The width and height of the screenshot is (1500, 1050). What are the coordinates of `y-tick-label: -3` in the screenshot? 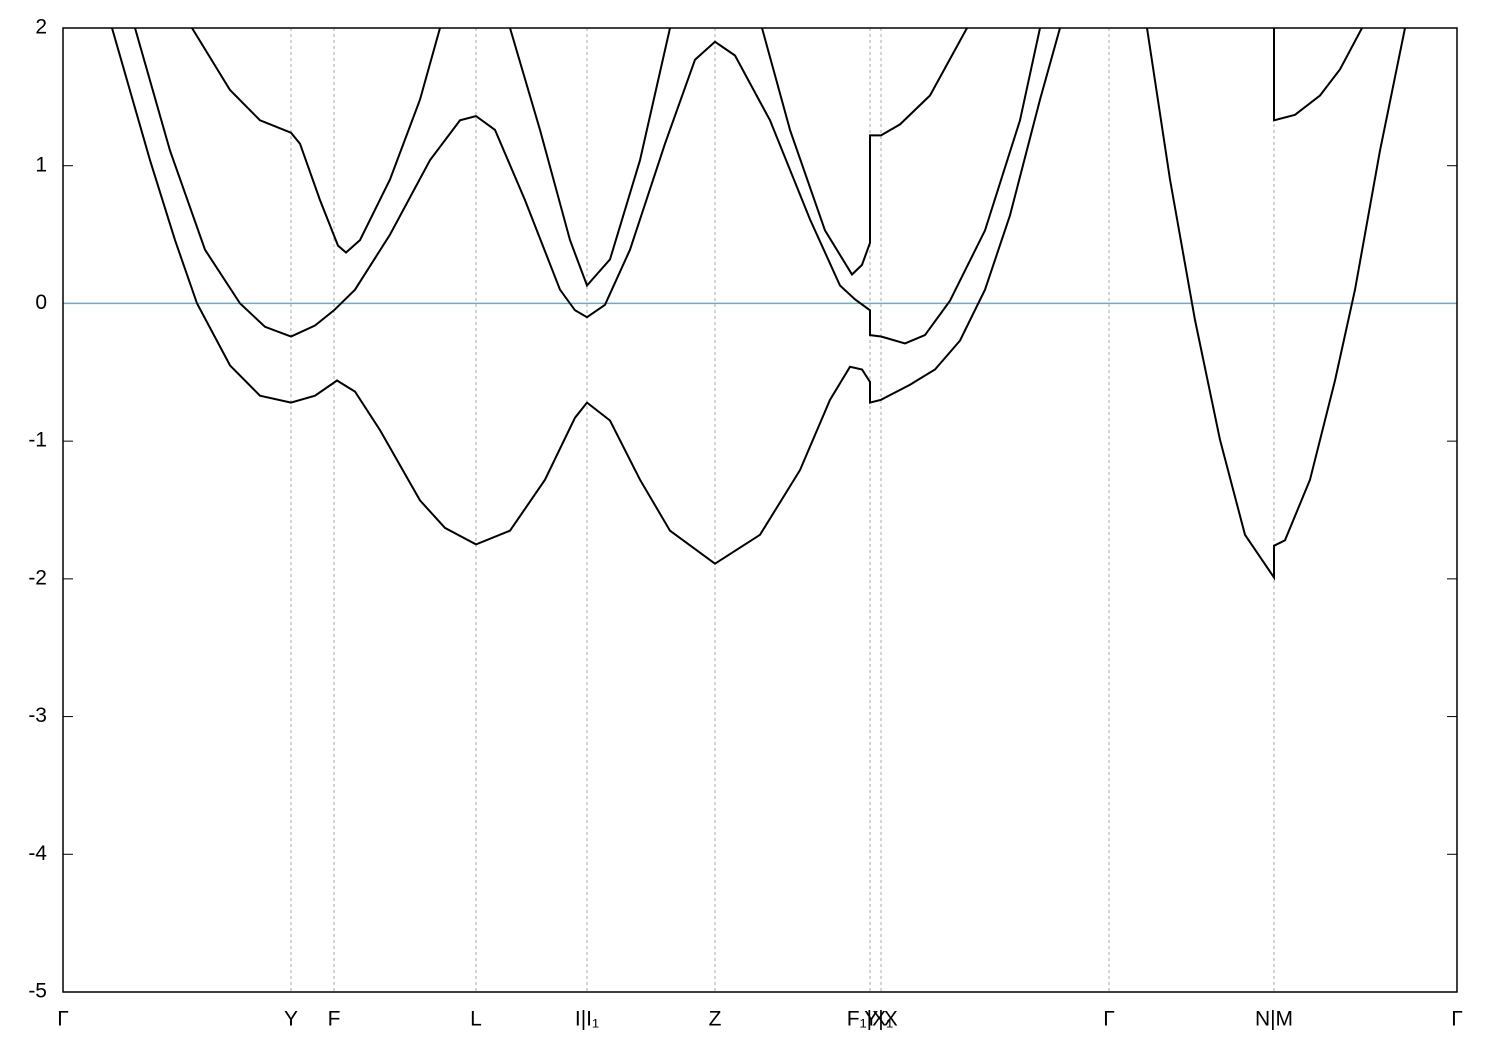 It's located at (37, 715).